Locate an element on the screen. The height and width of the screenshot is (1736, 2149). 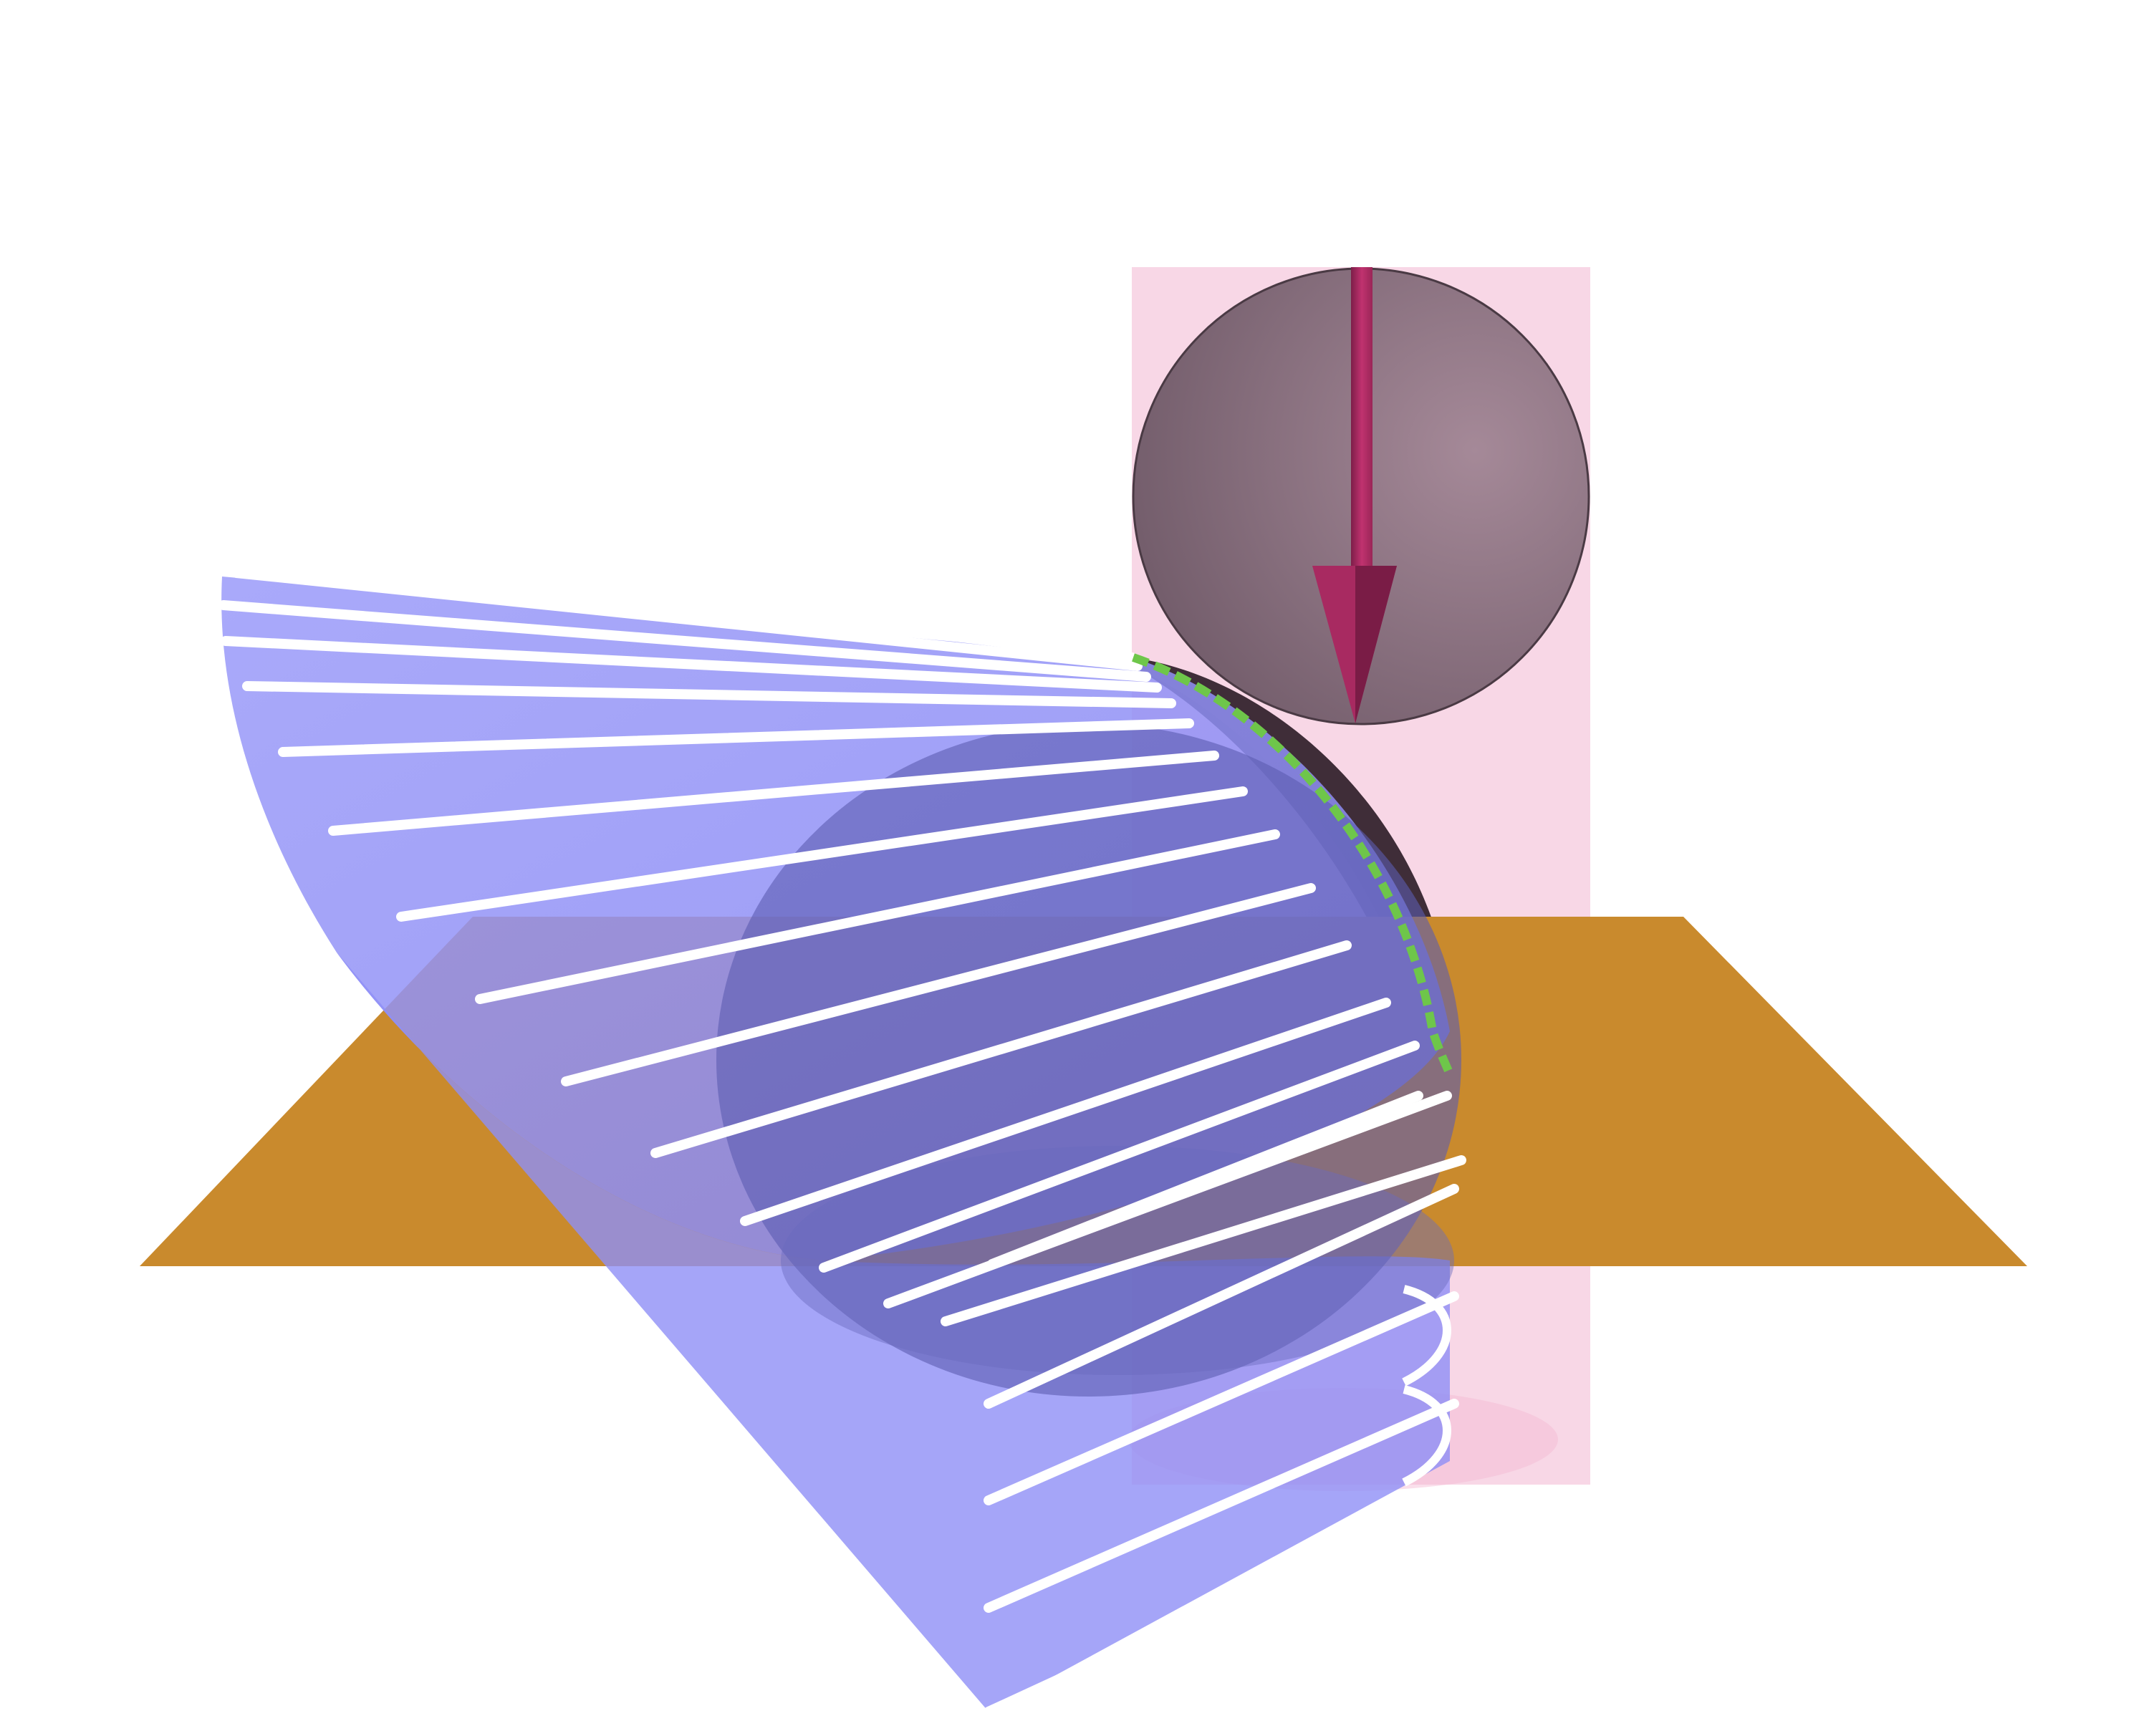
cone-rings is located at coordinates (1426, 1386).